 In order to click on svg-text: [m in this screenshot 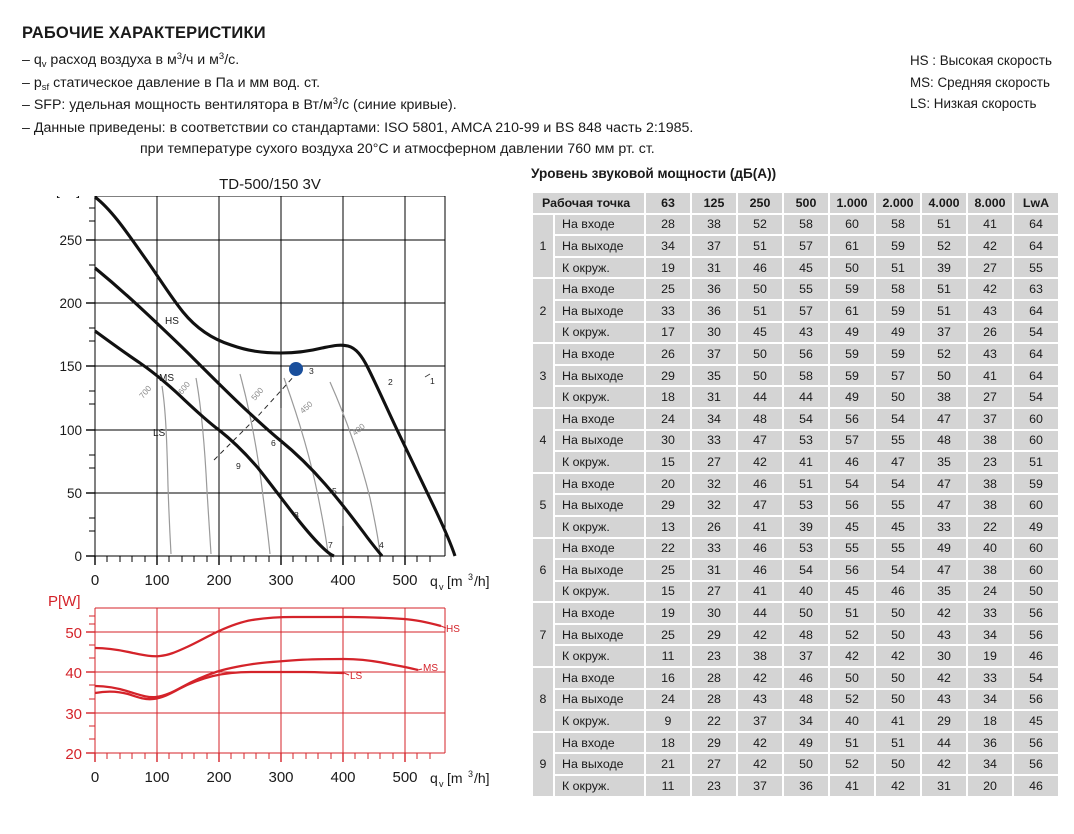, I will do `click(455, 778)`.